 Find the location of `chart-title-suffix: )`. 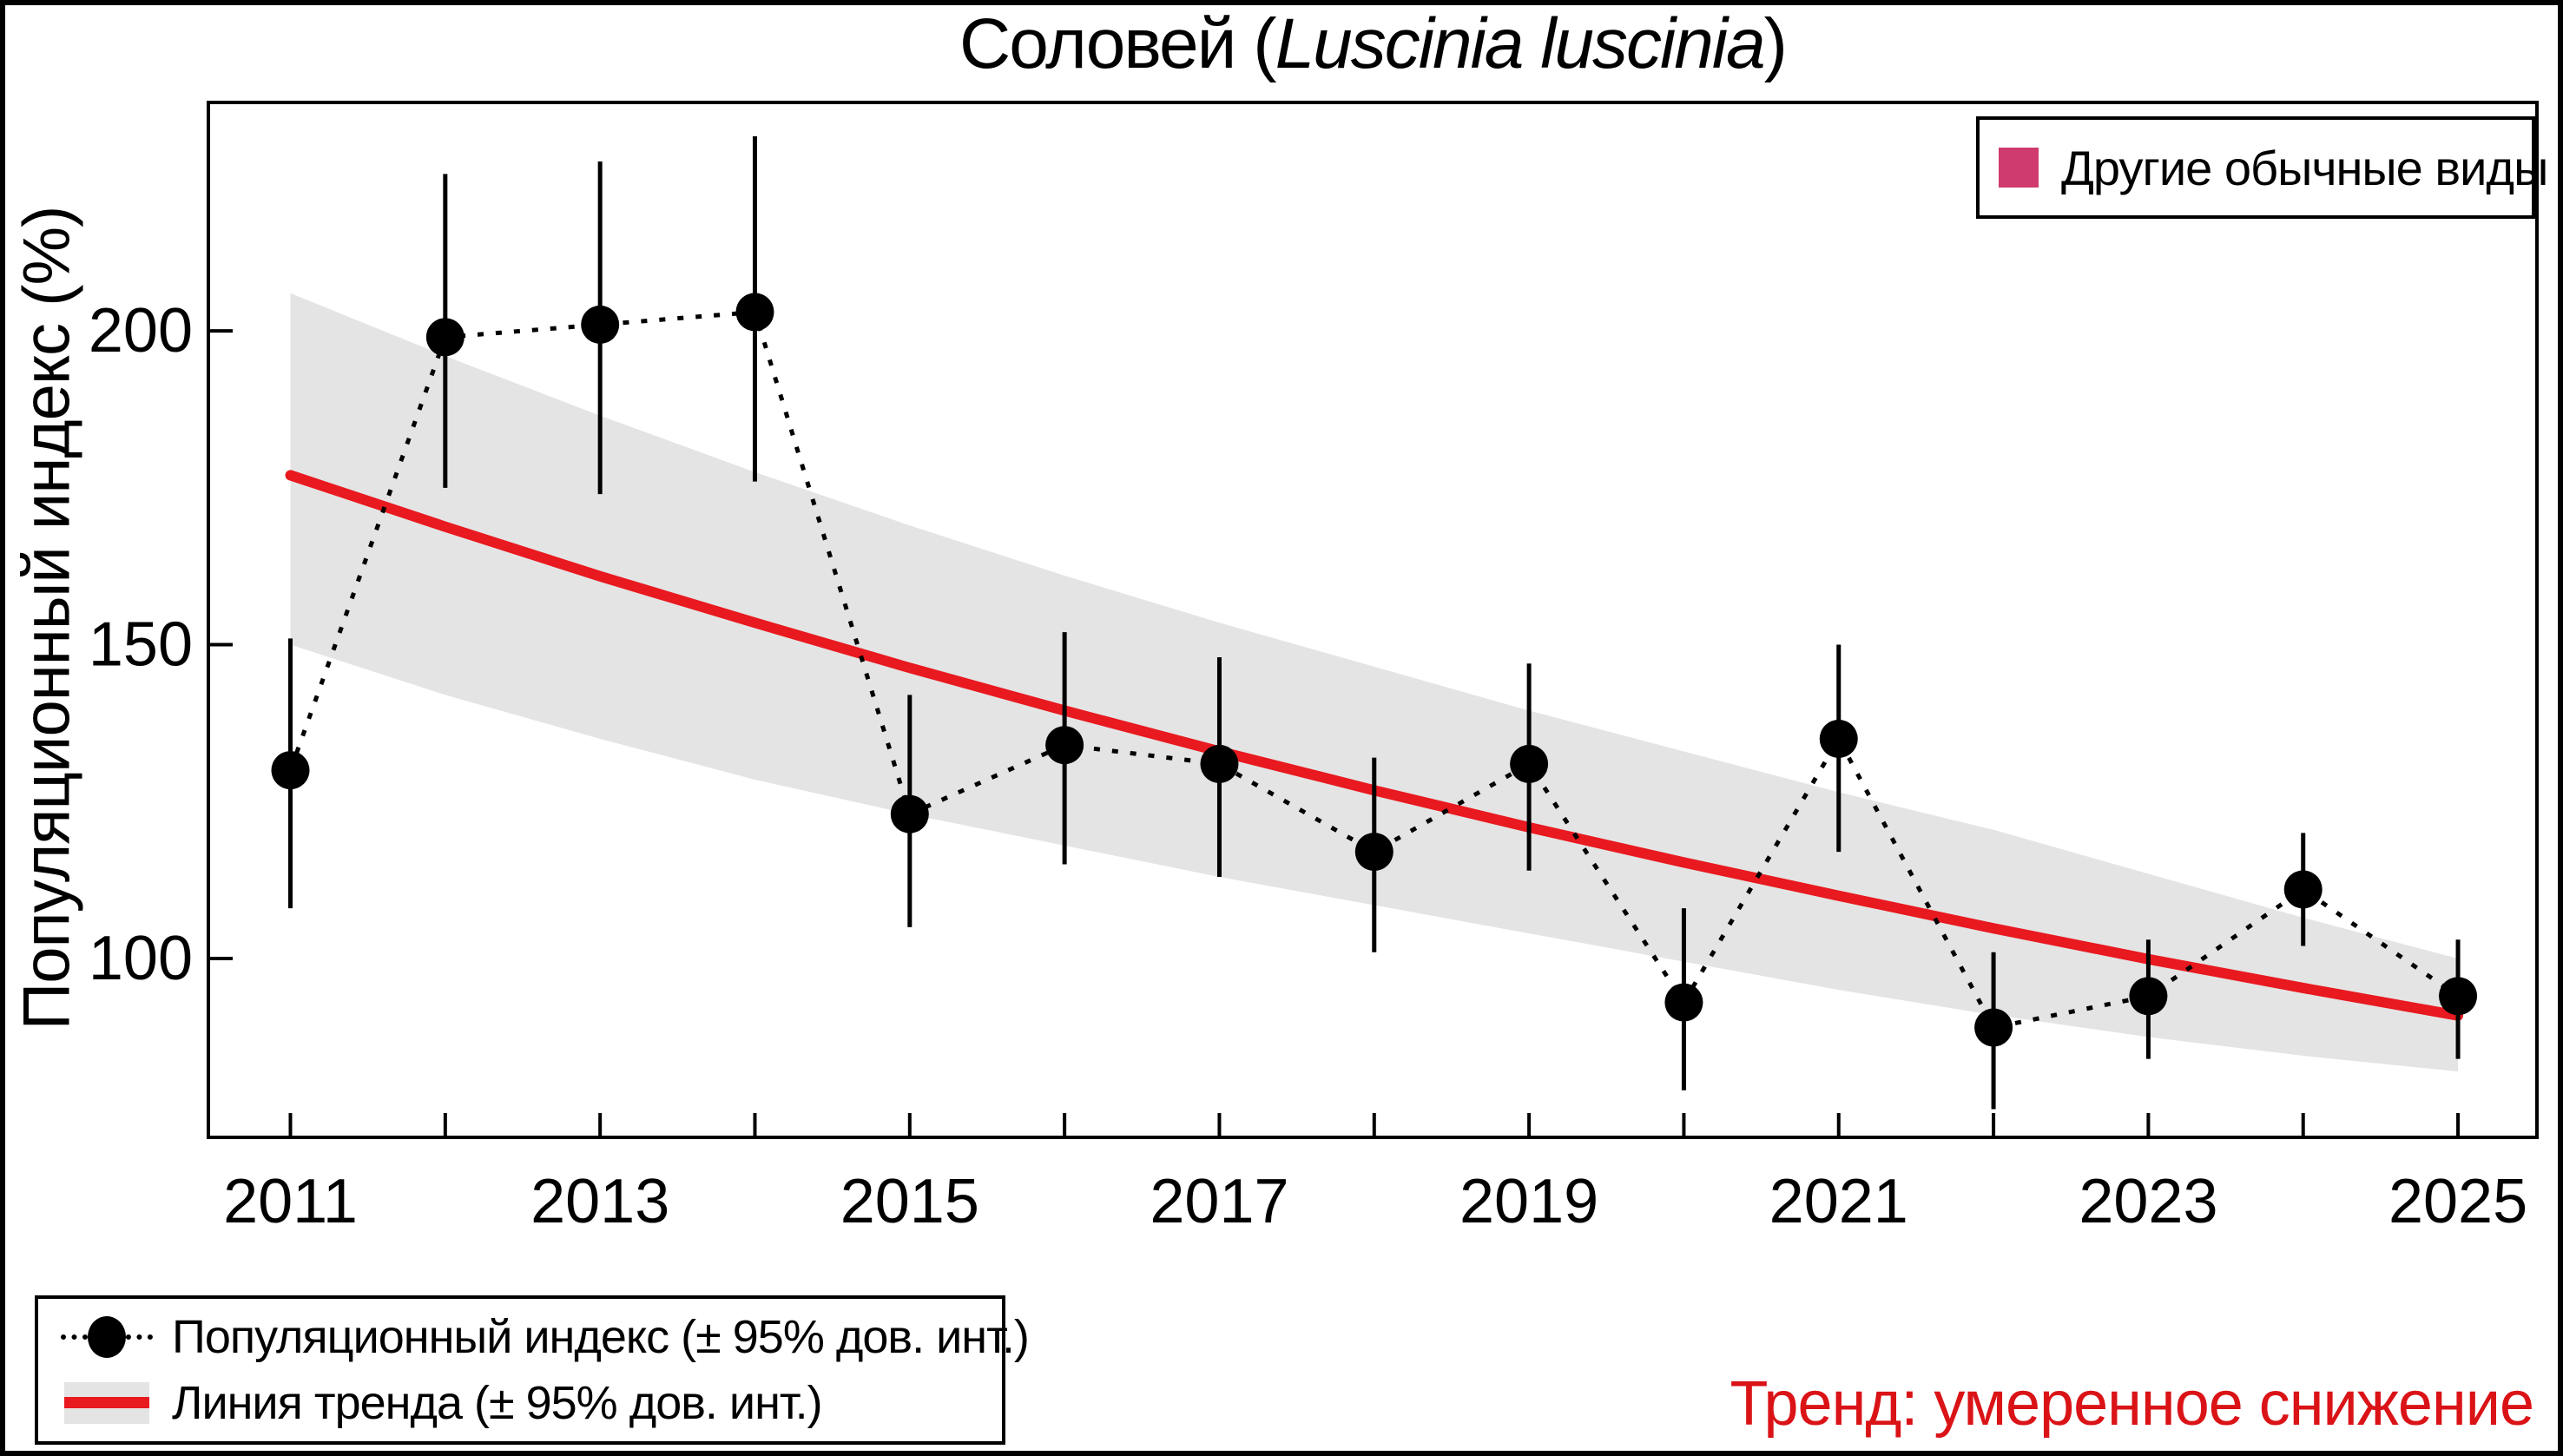

chart-title-suffix: ) is located at coordinates (1775, 43).